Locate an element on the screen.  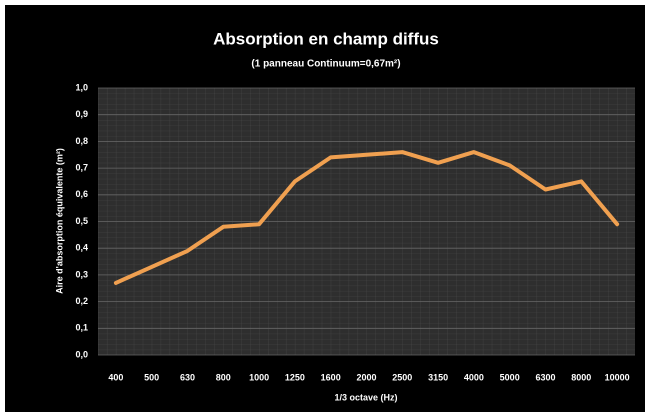
x-tick-label: 800 is located at coordinates (223, 377).